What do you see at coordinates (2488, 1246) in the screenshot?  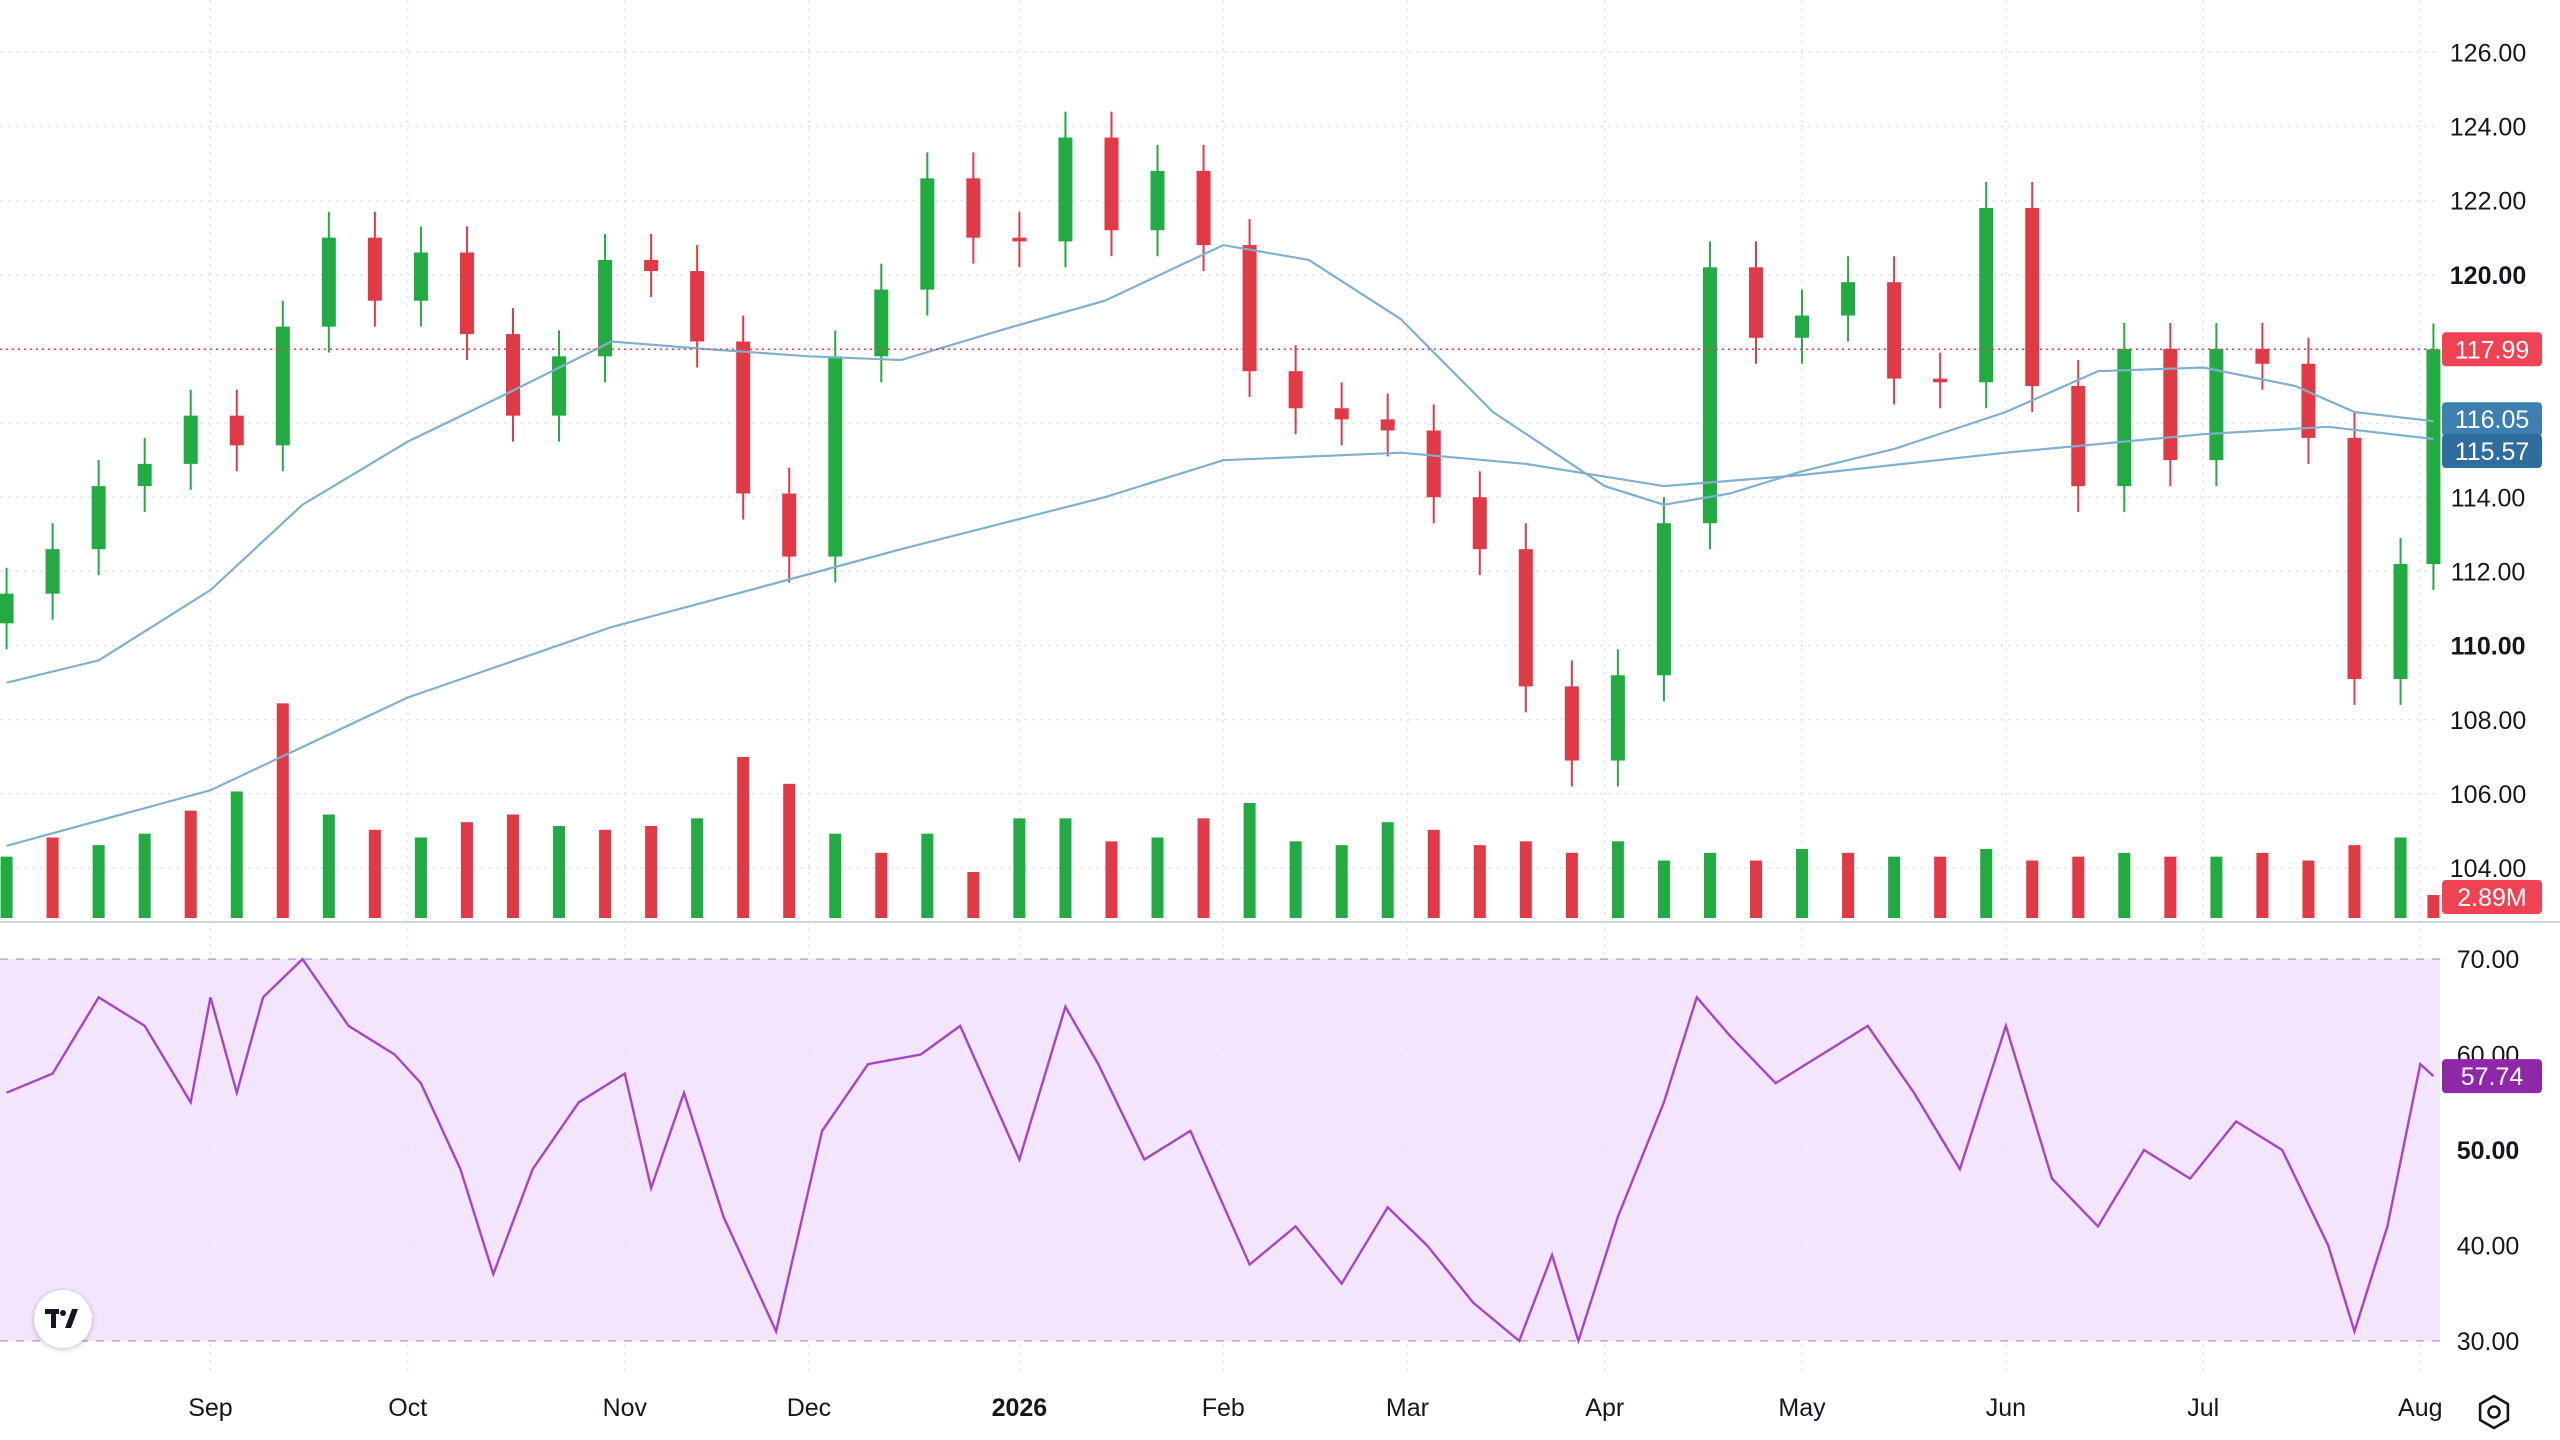 I see `rsi-tick-label: 40.00` at bounding box center [2488, 1246].